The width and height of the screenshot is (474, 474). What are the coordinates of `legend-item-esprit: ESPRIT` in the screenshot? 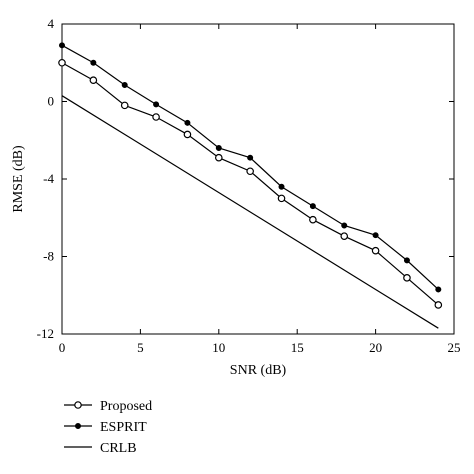 It's located at (105, 427).